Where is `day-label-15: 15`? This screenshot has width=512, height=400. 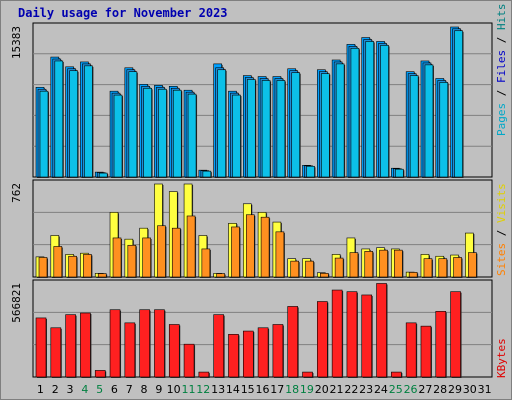
day-label-15: 15 is located at coordinates (248, 389).